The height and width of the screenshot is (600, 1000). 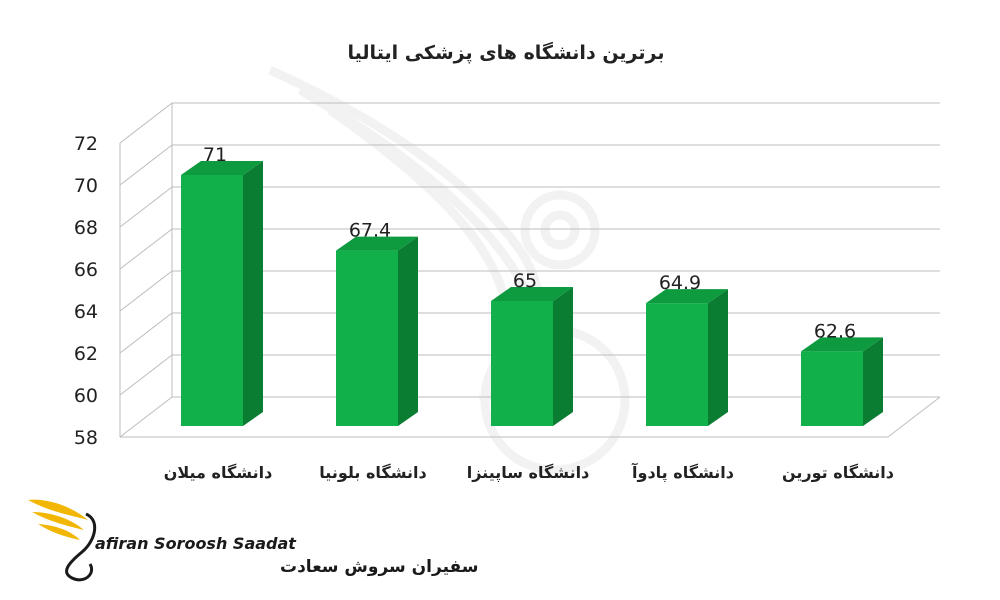 What do you see at coordinates (372, 472) in the screenshot?
I see `category-label: دانشگاه بلونیا` at bounding box center [372, 472].